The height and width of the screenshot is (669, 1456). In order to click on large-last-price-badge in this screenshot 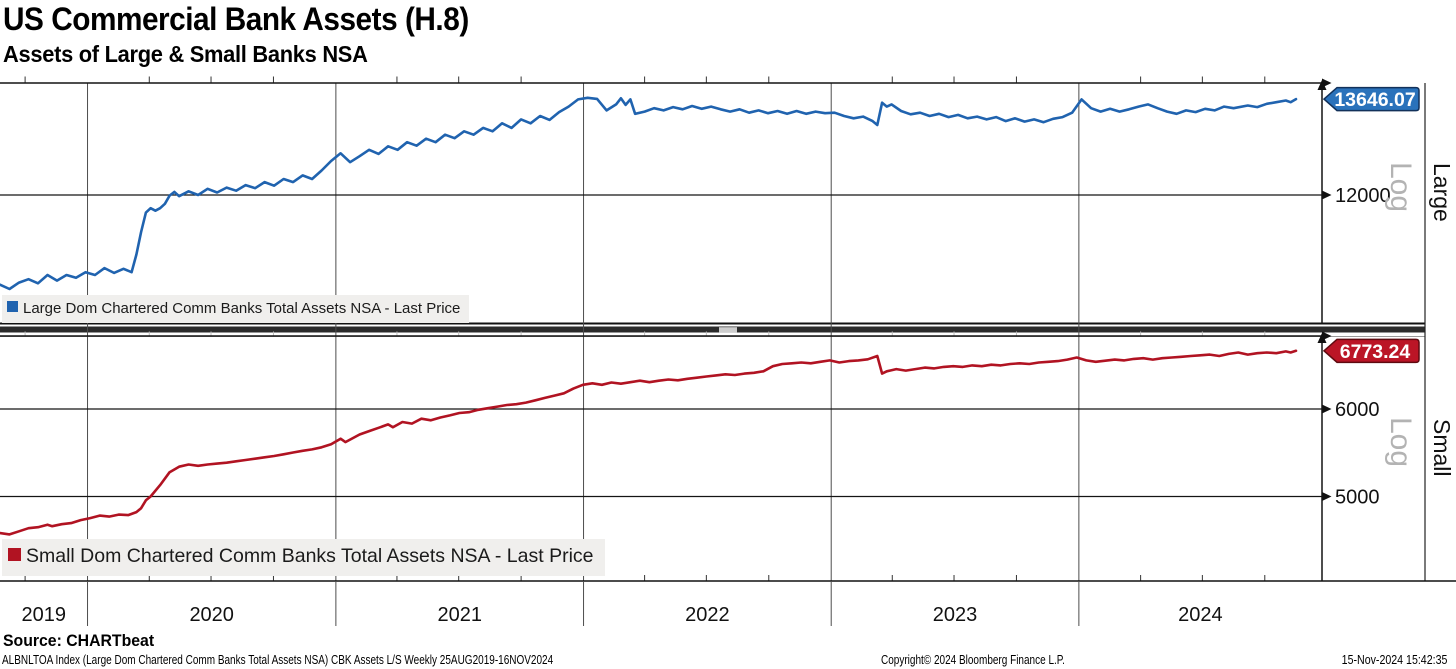, I will do `click(1371, 99)`.